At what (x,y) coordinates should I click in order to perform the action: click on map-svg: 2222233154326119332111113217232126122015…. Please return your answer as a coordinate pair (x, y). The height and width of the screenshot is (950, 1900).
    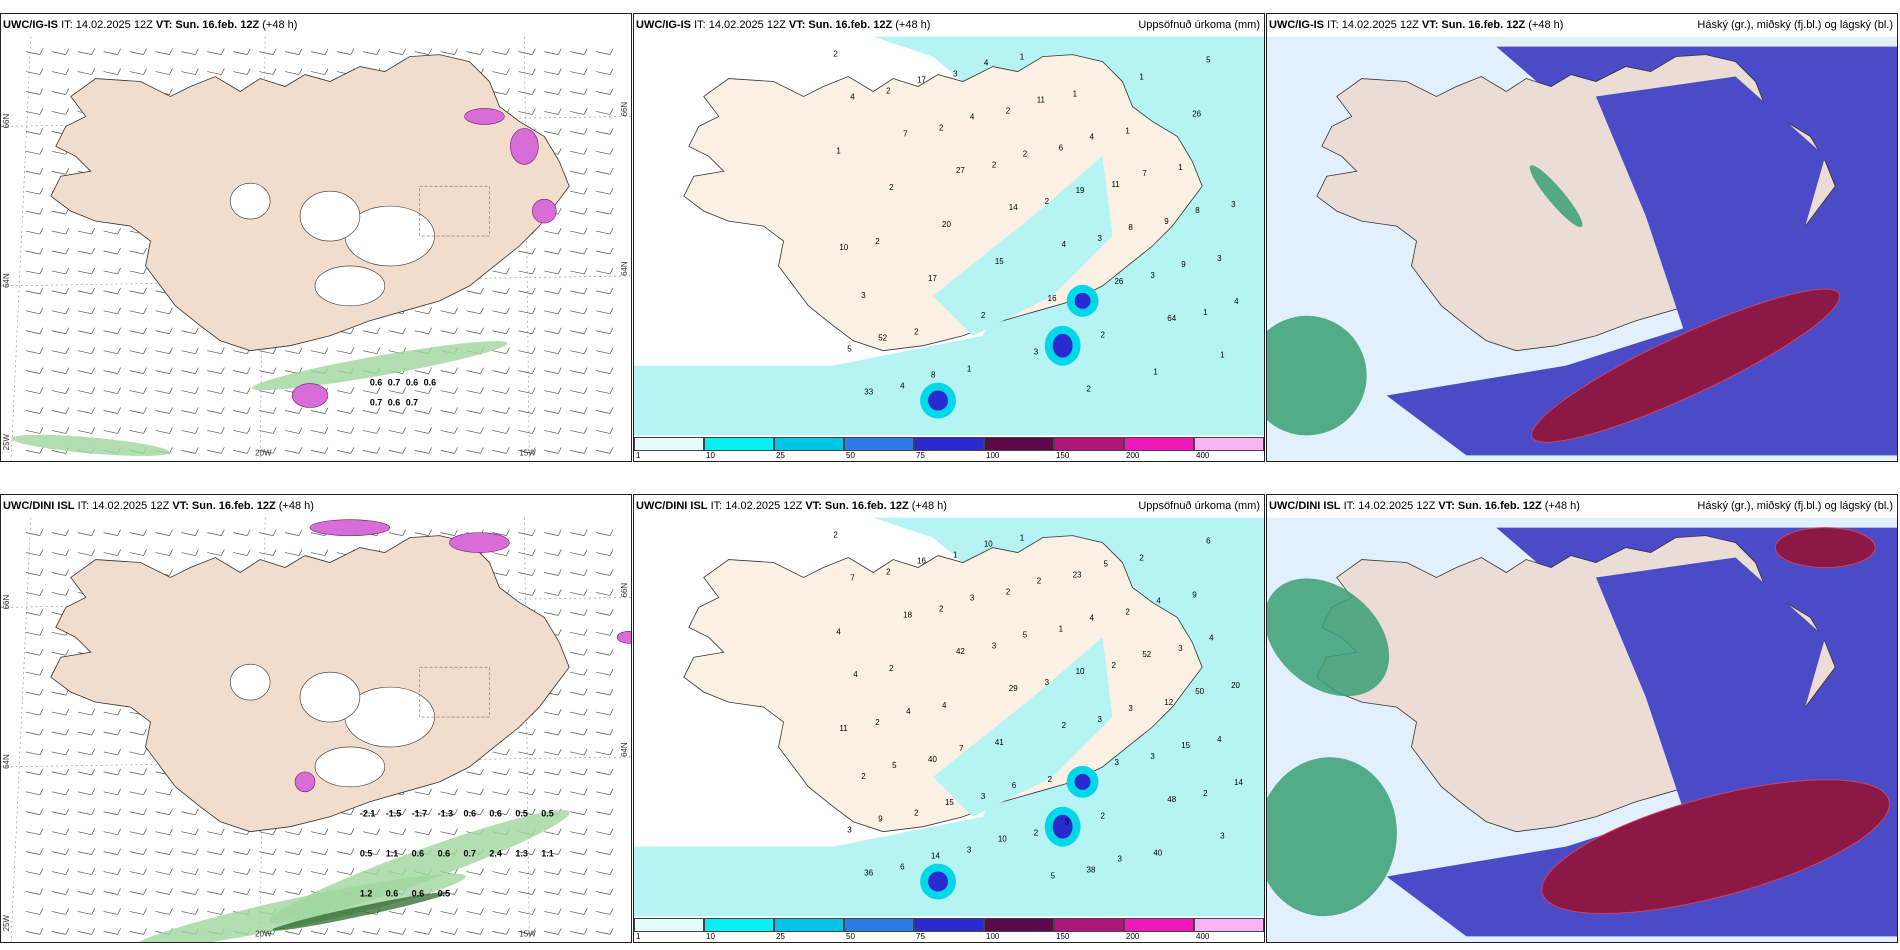
    Looking at the image, I should click on (949, 248).